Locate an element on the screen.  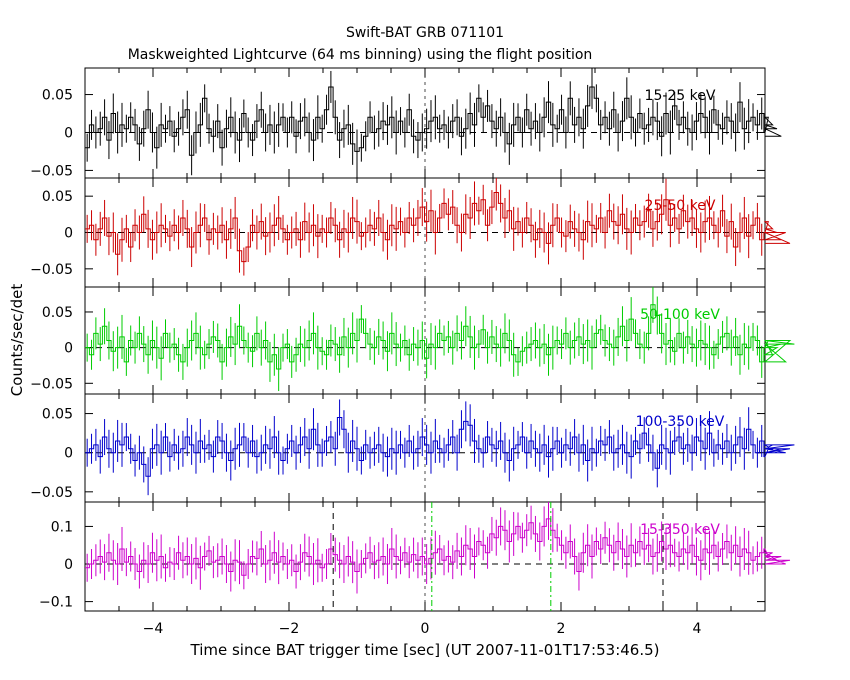
x-tick-label: 0 is located at coordinates (425, 629).